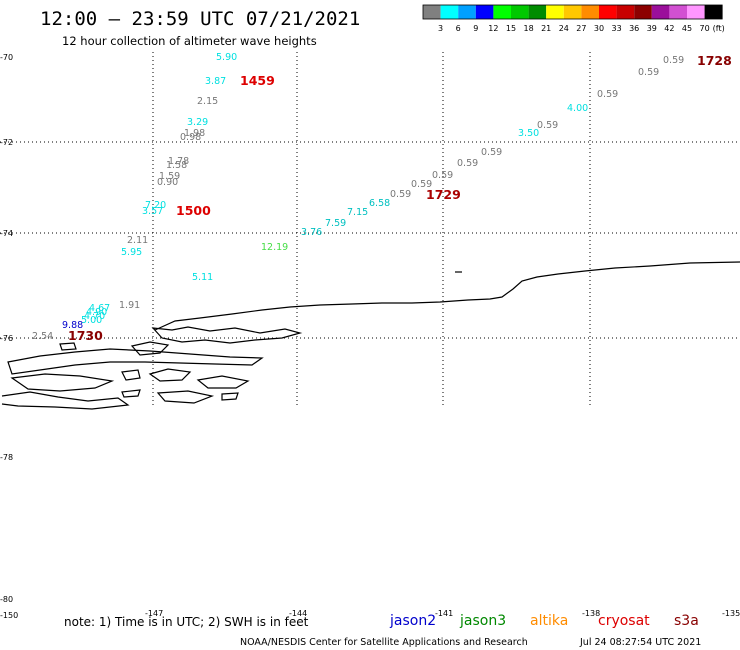 The height and width of the screenshot is (650, 740). What do you see at coordinates (482, 621) in the screenshot?
I see `satellite-label-jason3: jason3` at bounding box center [482, 621].